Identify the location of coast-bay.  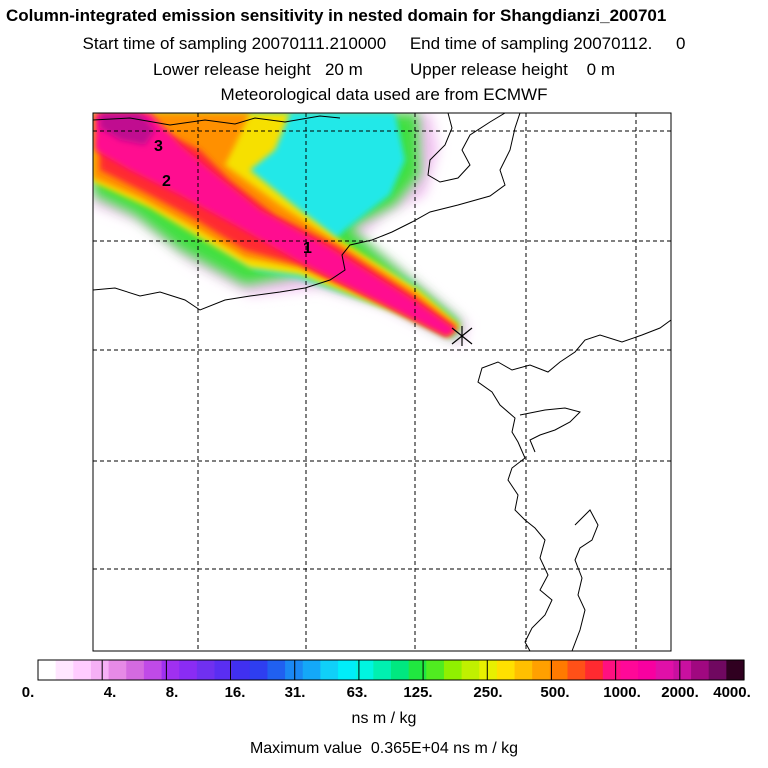
(466, 148).